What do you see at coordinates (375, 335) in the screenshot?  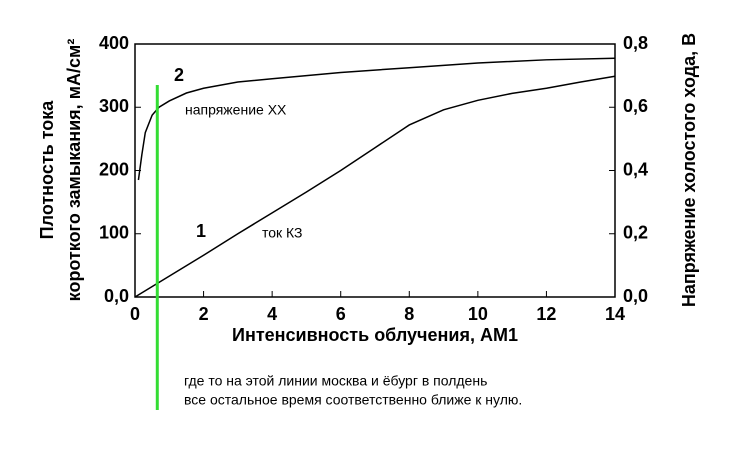 I see `x-axis-label: Интенсивность облучения, АМ1` at bounding box center [375, 335].